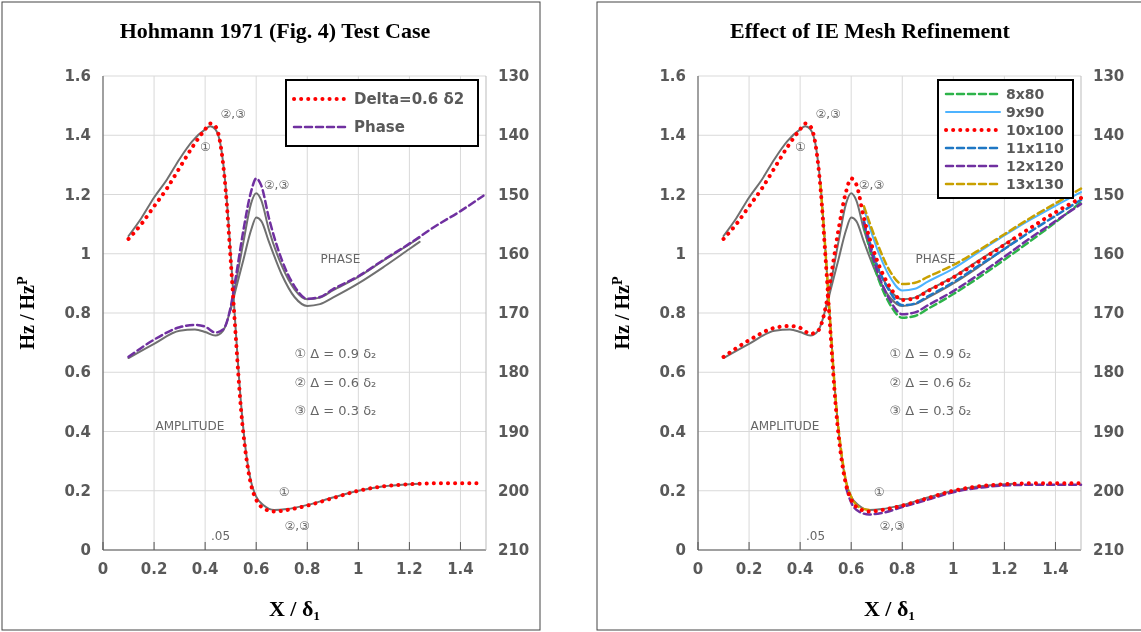  What do you see at coordinates (870, 30) in the screenshot?
I see `chart-title: Effect of IE Mesh Refinement` at bounding box center [870, 30].